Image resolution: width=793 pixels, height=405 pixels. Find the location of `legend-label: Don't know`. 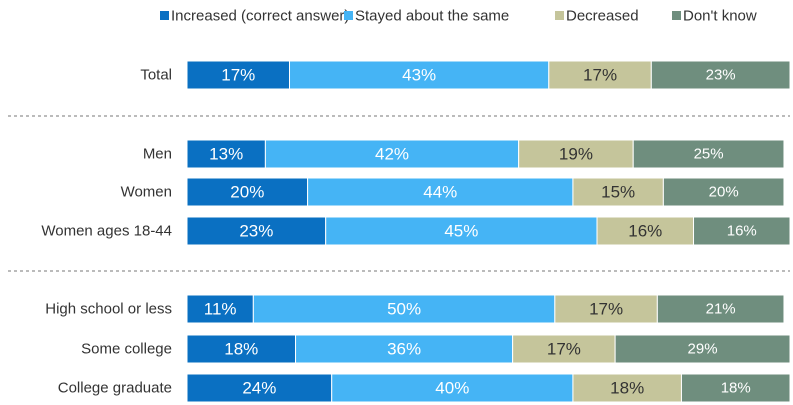

legend-label: Don't know is located at coordinates (720, 16).